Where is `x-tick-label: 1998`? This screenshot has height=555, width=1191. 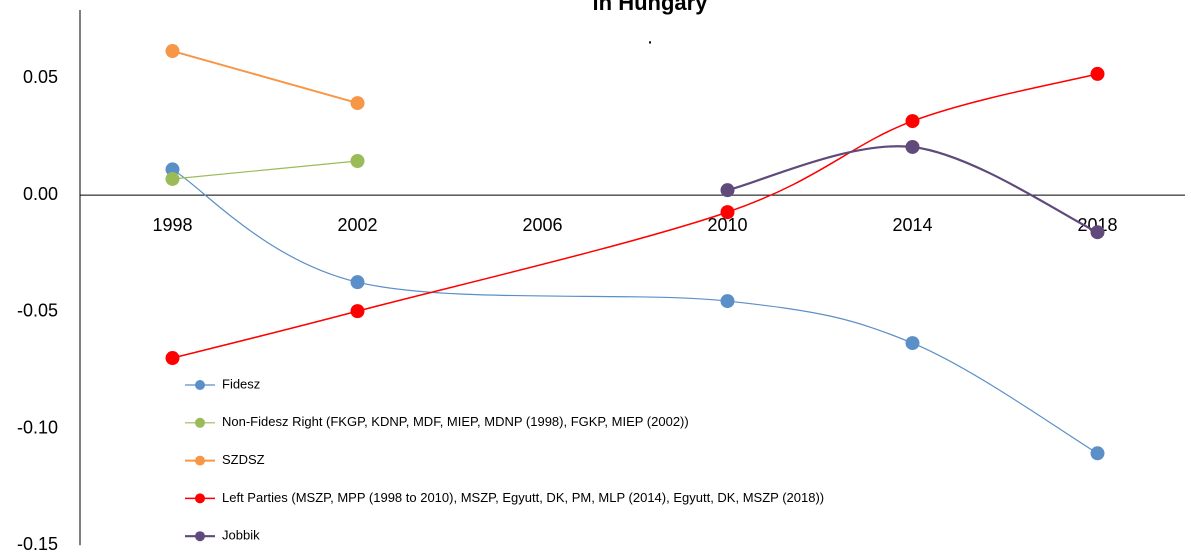
x-tick-label: 1998 is located at coordinates (172, 225).